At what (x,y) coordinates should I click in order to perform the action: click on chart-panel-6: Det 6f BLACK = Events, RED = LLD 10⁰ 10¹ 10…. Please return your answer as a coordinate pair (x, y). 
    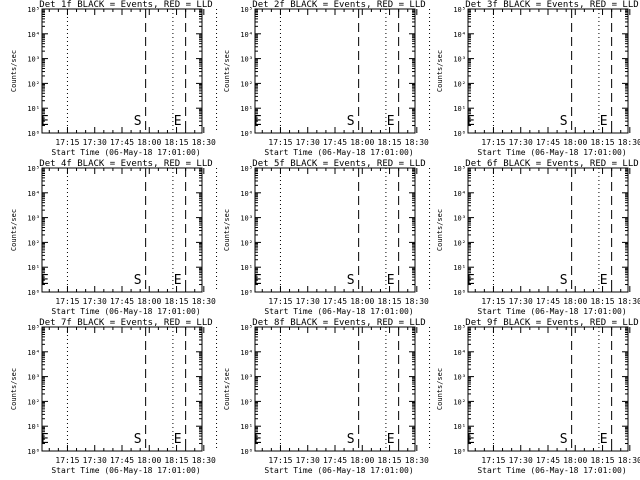
    Looking at the image, I should click on (538, 237).